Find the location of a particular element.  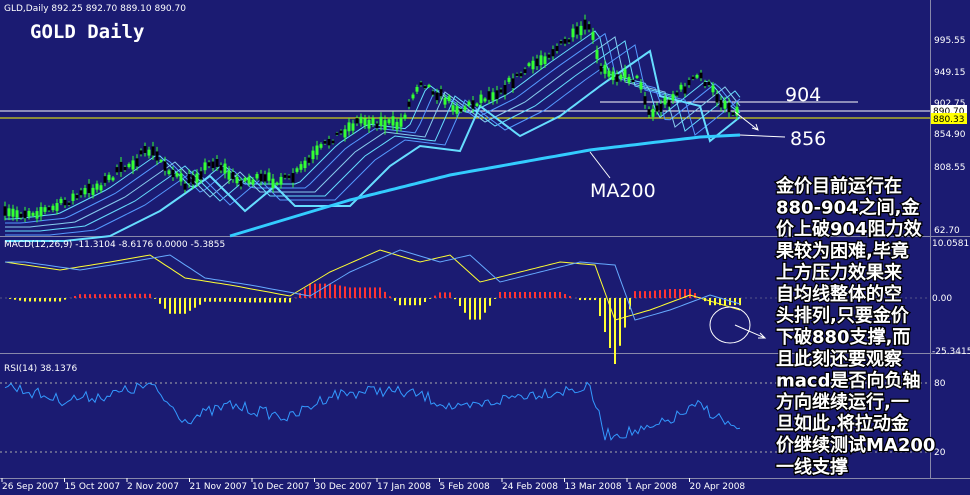

date-label: 21 Nov 2007 is located at coordinates (219, 487).